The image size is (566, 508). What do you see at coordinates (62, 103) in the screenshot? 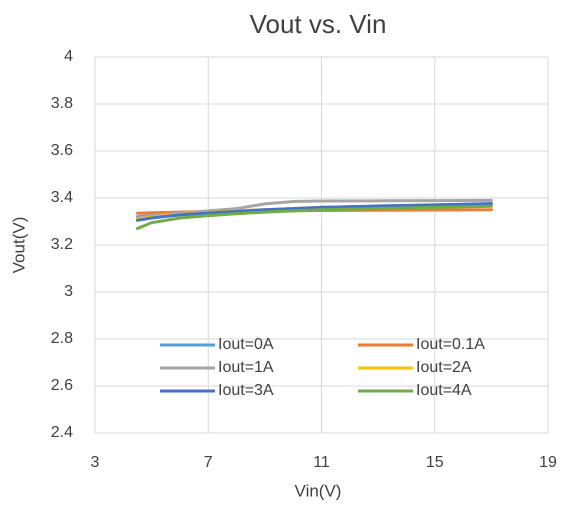
I see `y-tick-label: 3.8` at bounding box center [62, 103].